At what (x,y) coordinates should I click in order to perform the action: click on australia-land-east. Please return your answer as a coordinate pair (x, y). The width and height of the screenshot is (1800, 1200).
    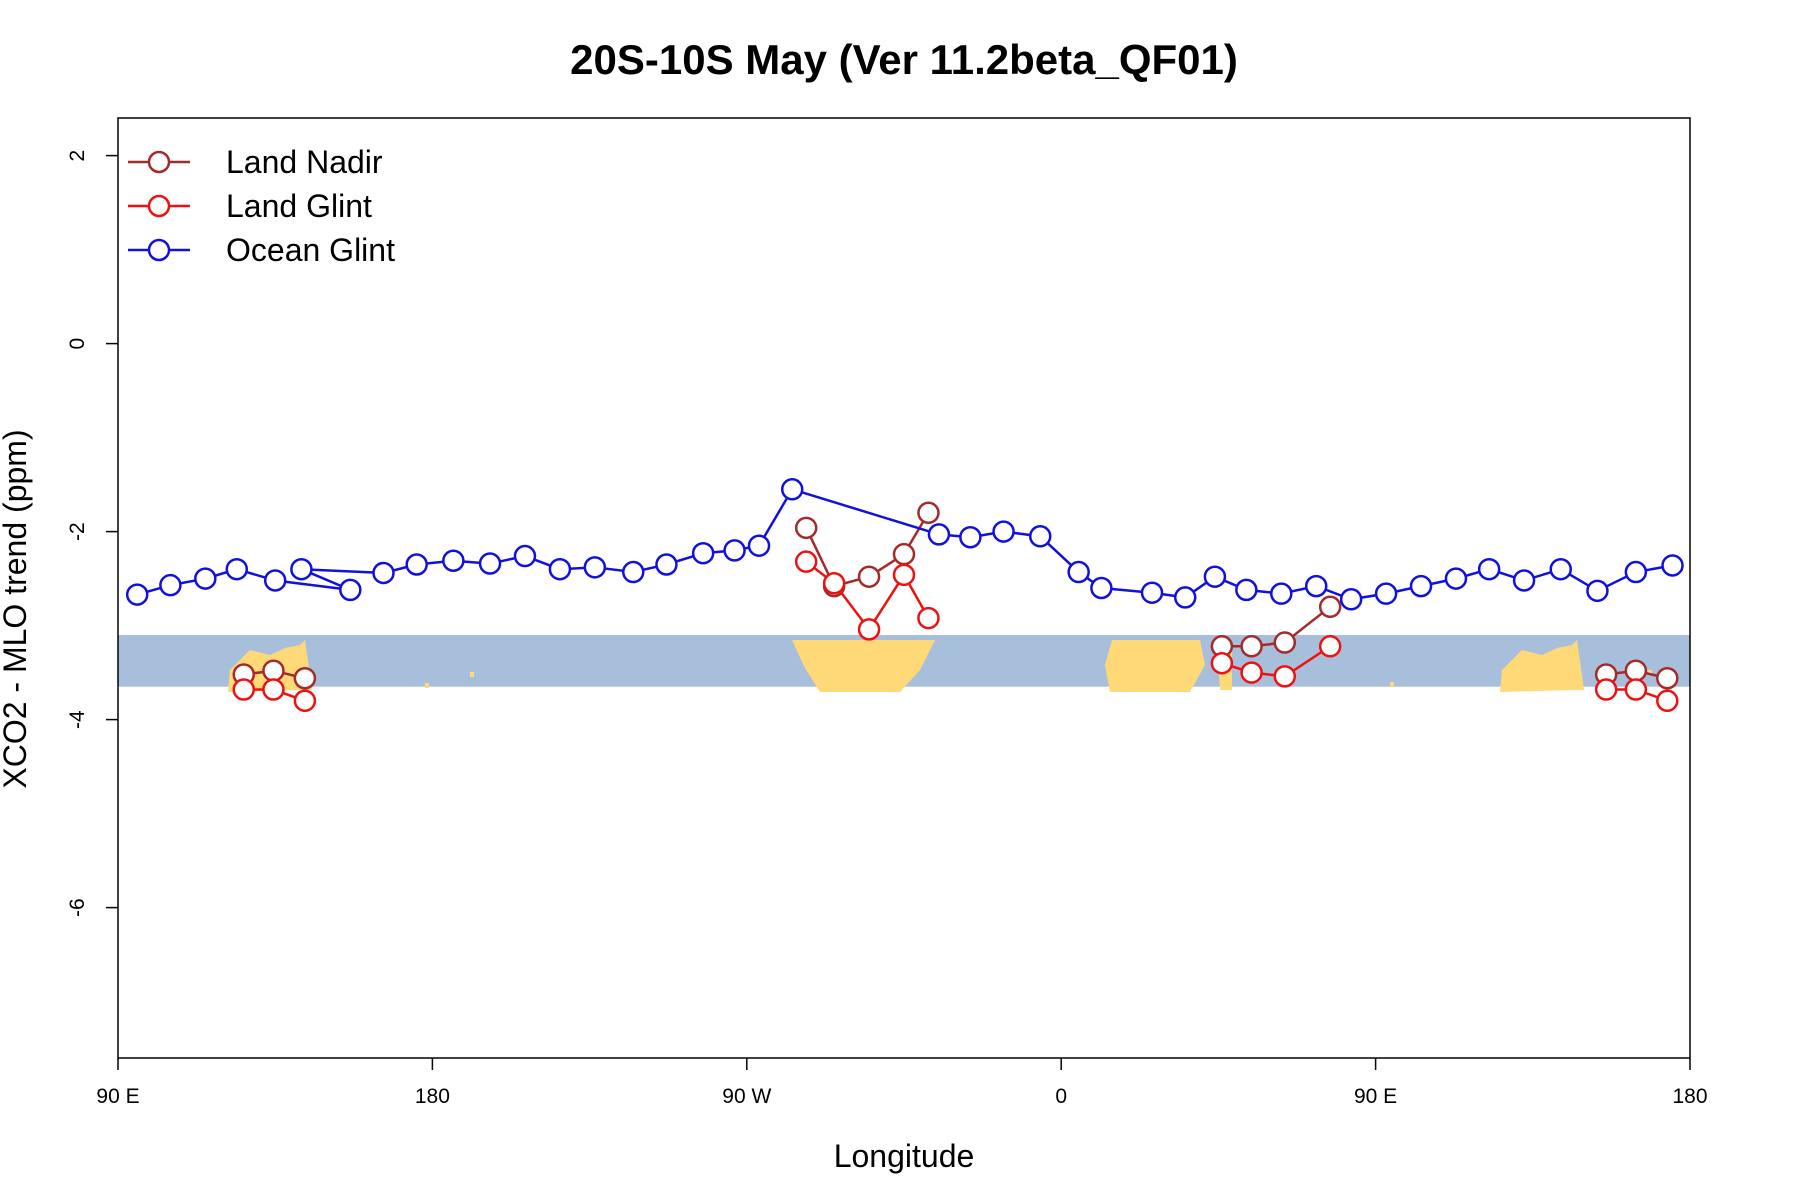
    Looking at the image, I should click on (1536, 668).